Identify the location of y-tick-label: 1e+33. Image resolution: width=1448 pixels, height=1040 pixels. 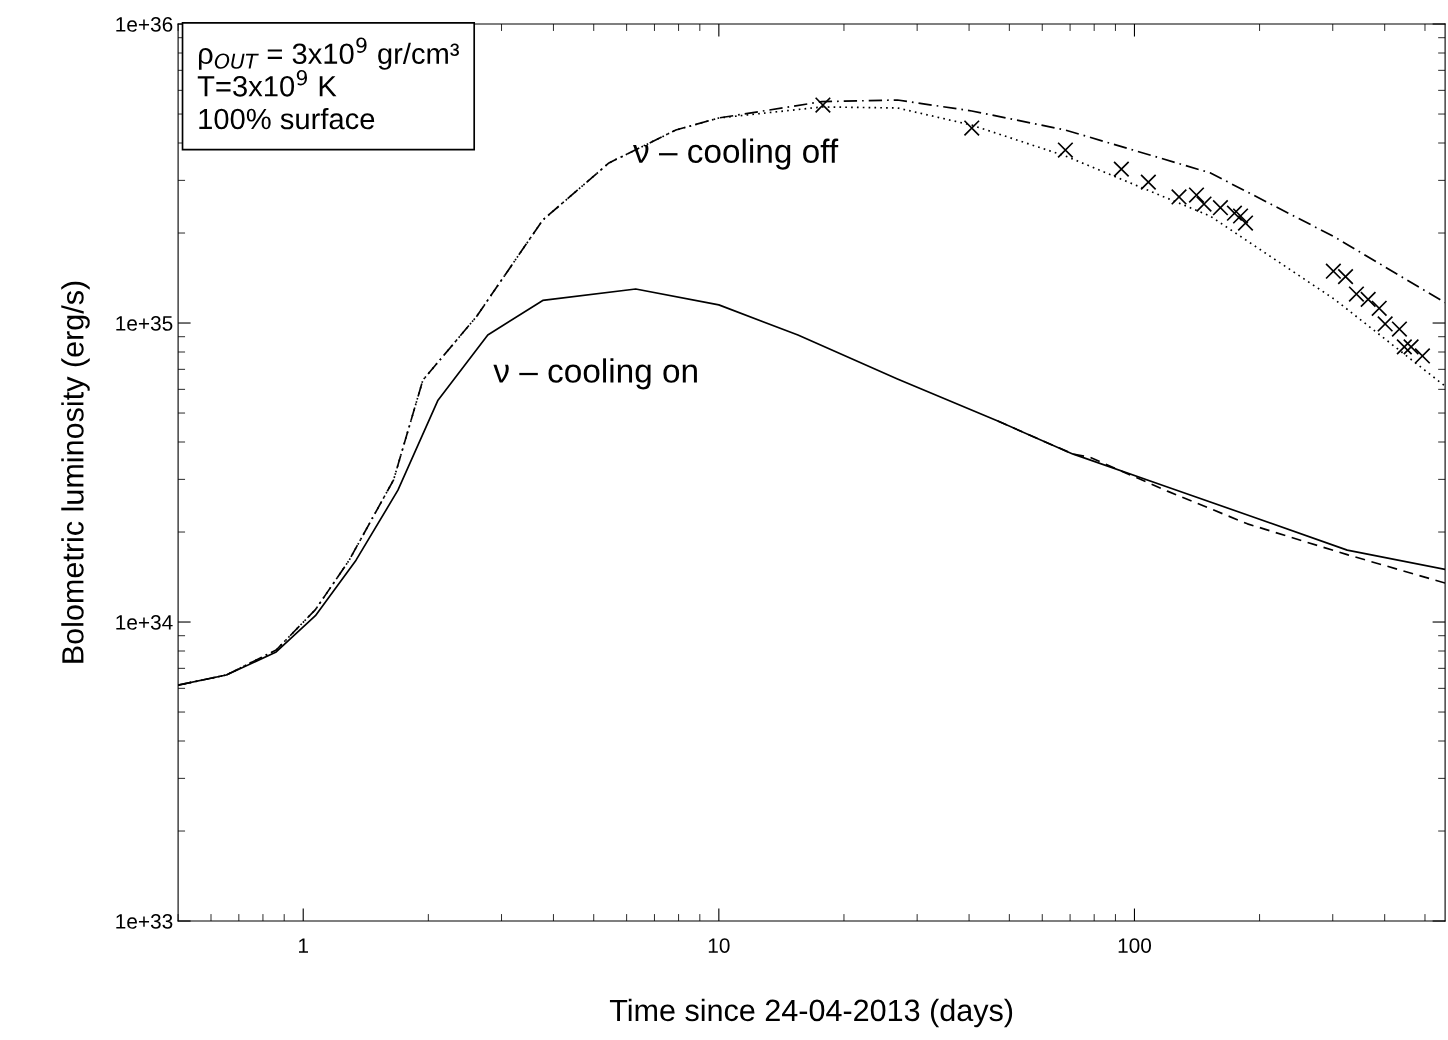
(144, 921).